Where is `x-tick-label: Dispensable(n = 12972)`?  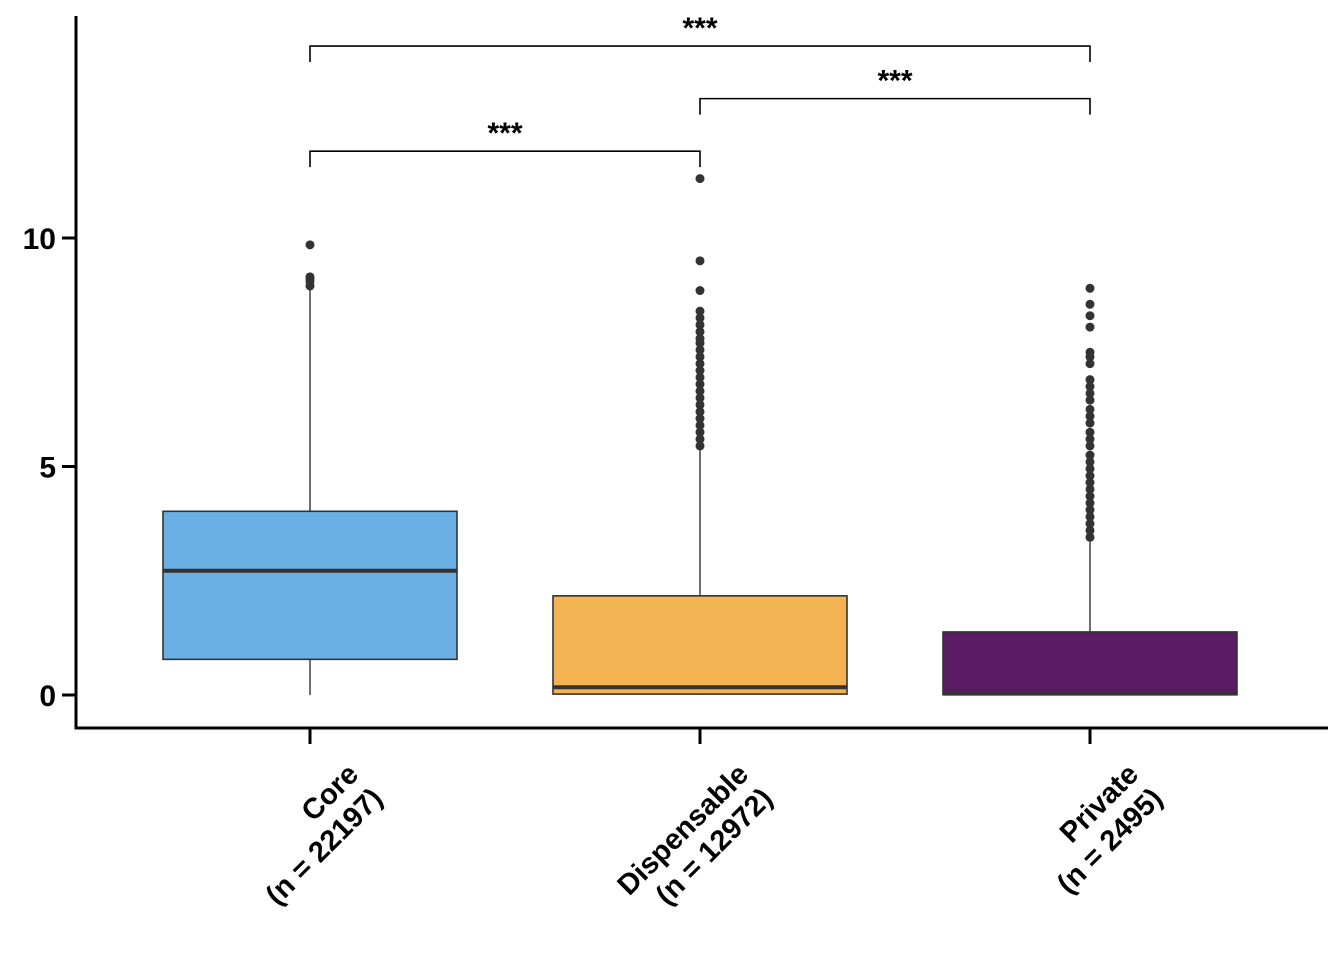 x-tick-label: Dispensable(n = 12972) is located at coordinates (695, 841).